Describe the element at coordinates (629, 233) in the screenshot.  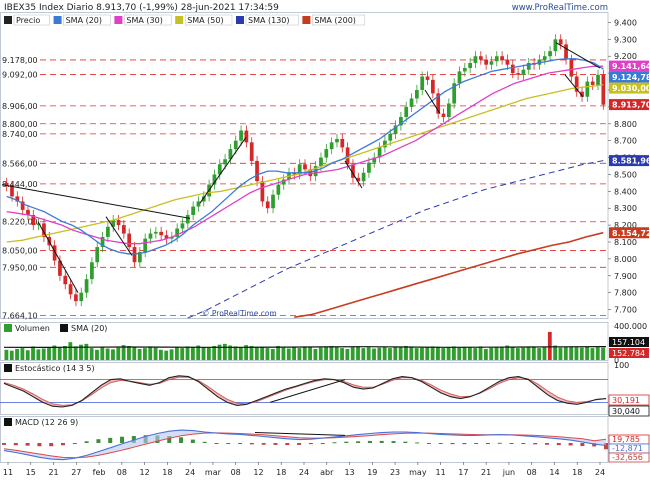
I see `badge-bg` at that location.